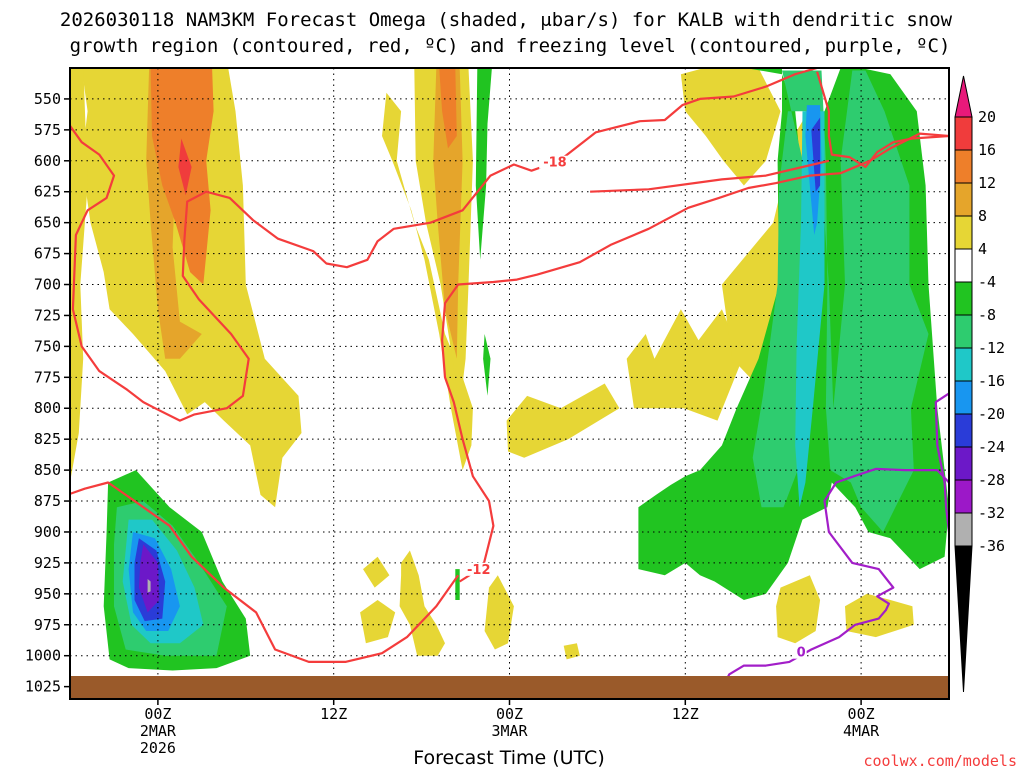  What do you see at coordinates (861, 714) in the screenshot?
I see `x-tick-label-4-0: 00Z` at bounding box center [861, 714].